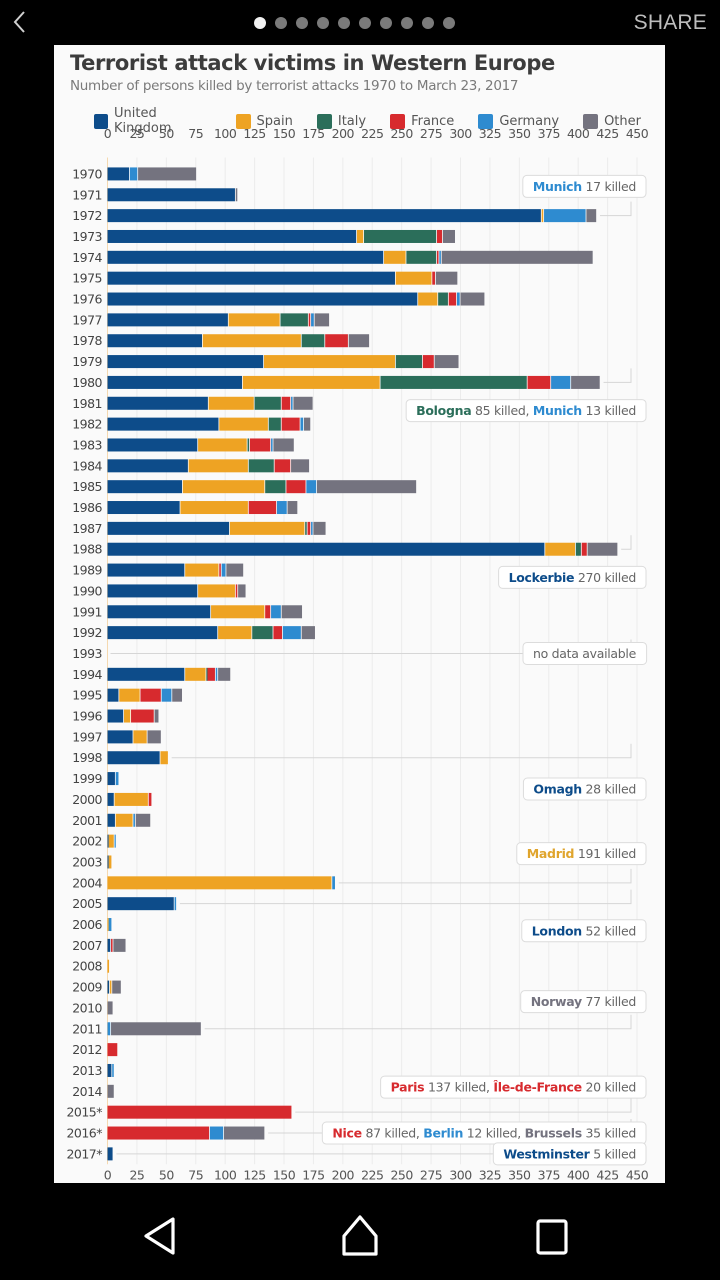  I want to click on square-recents-icon, so click(552, 1237).